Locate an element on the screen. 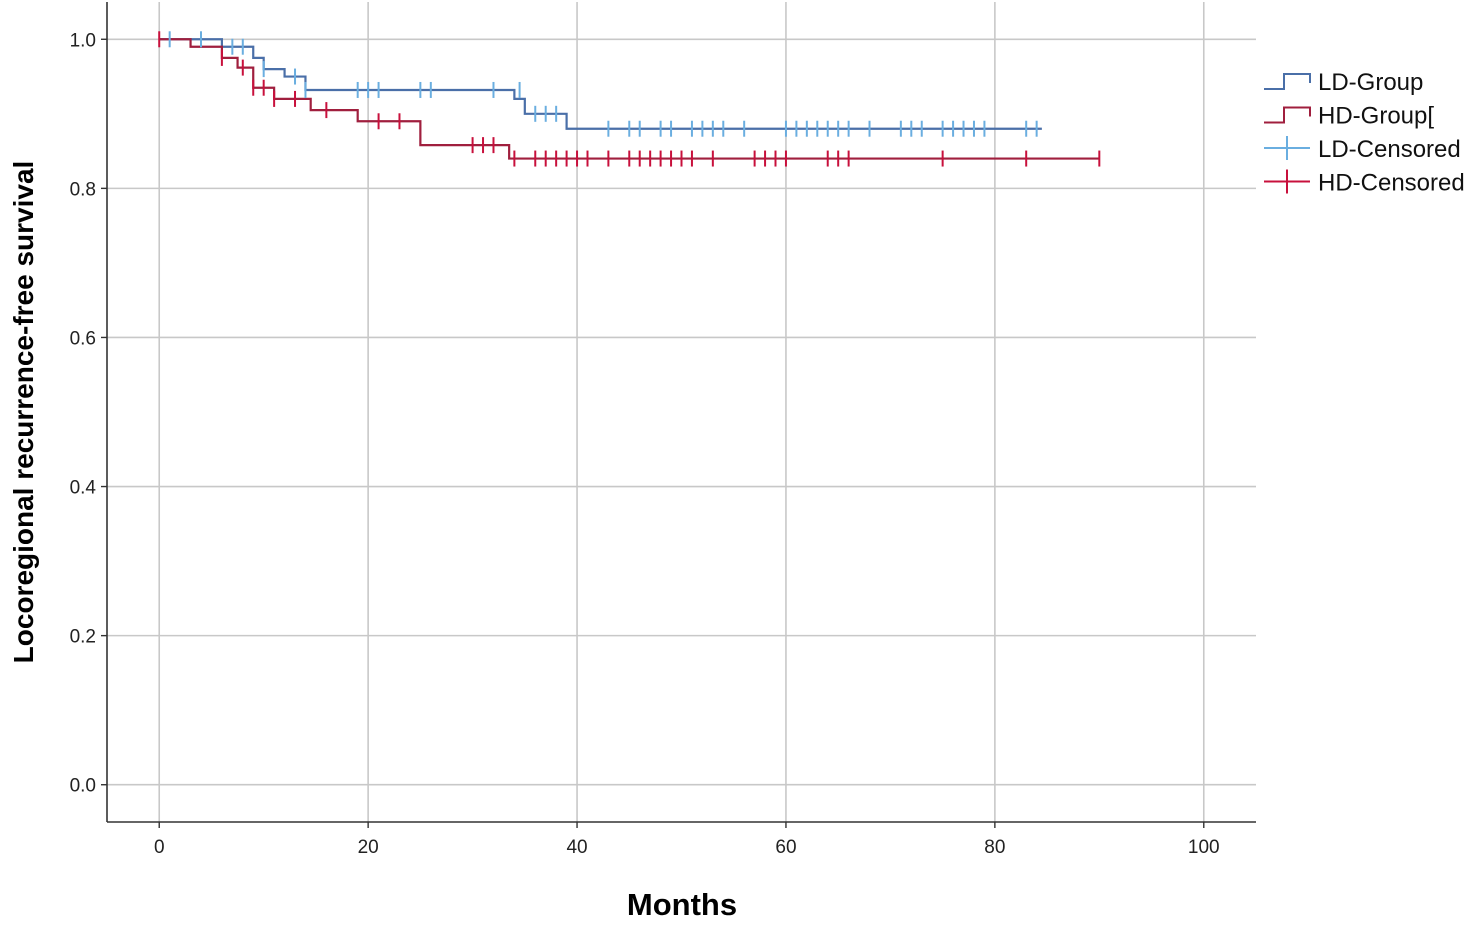  y-tick-label: 1.0 is located at coordinates (83, 40).